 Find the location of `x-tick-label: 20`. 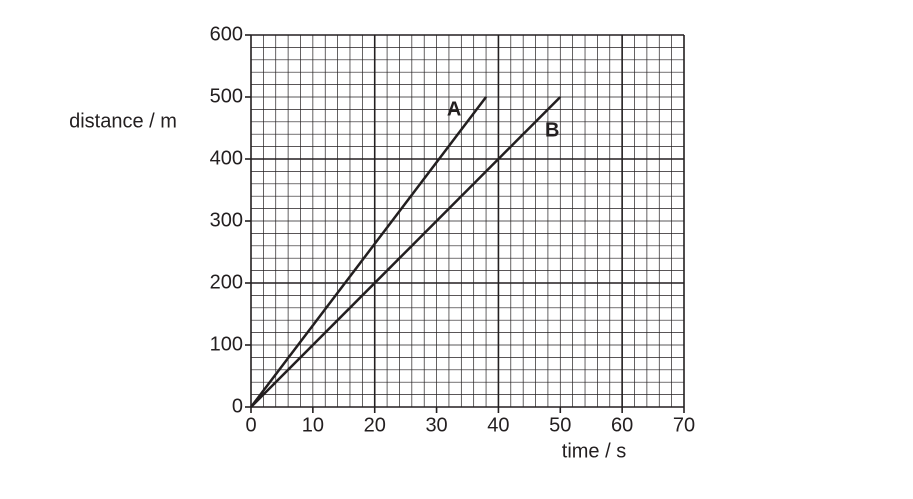

x-tick-label: 20 is located at coordinates (375, 425).